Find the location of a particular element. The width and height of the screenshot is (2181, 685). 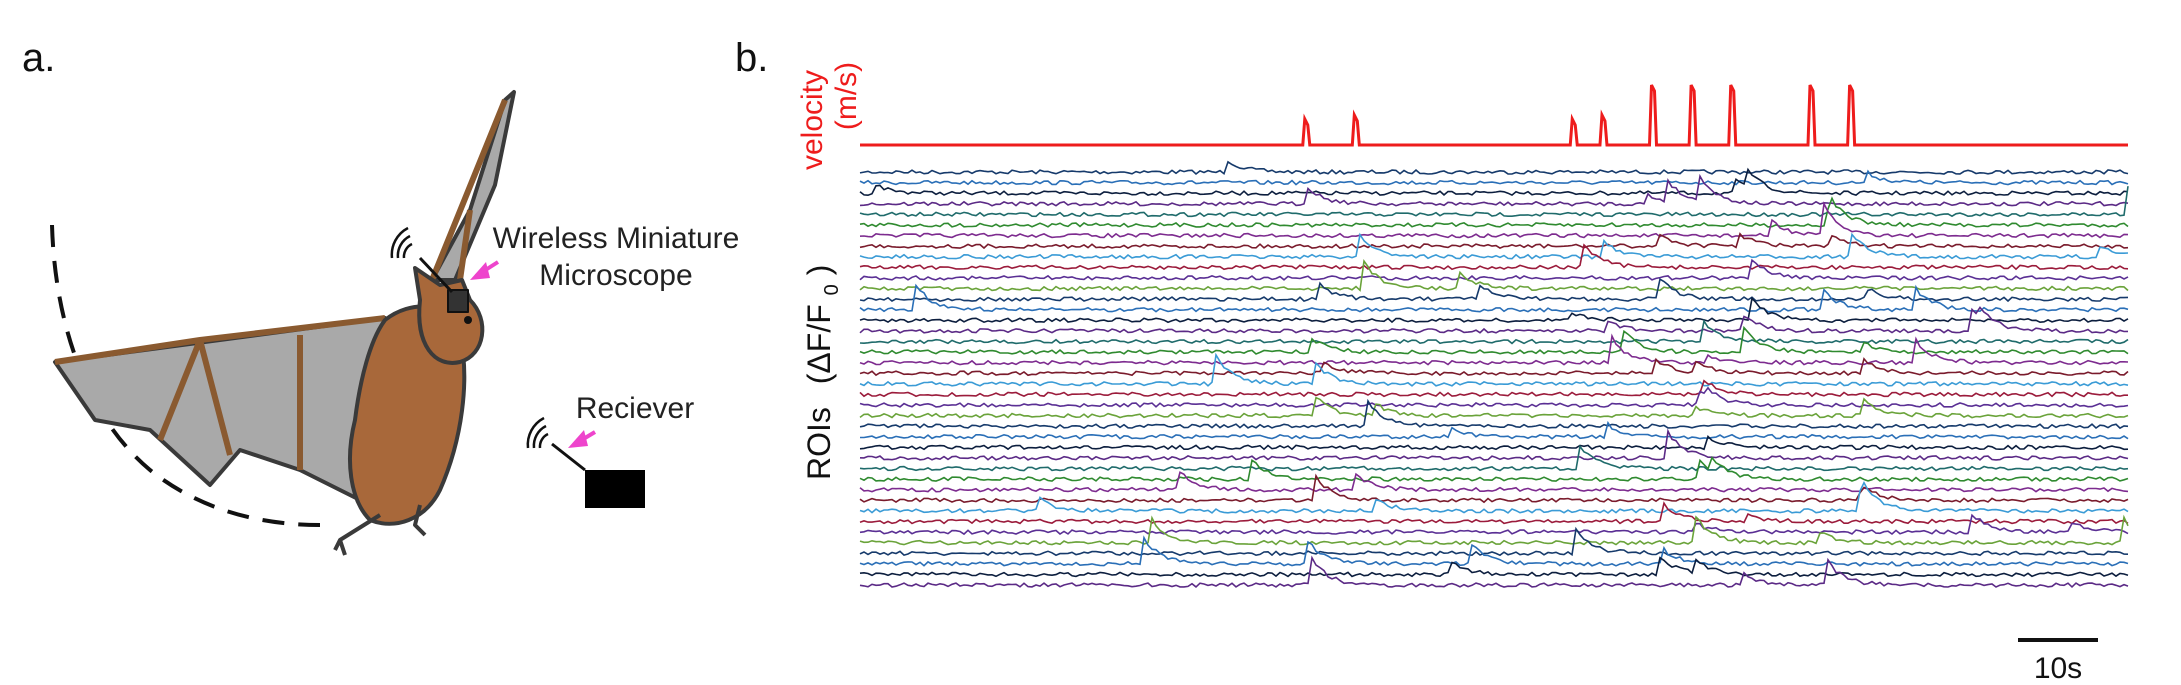

flight-trajectory-dashed is located at coordinates (185, 375).